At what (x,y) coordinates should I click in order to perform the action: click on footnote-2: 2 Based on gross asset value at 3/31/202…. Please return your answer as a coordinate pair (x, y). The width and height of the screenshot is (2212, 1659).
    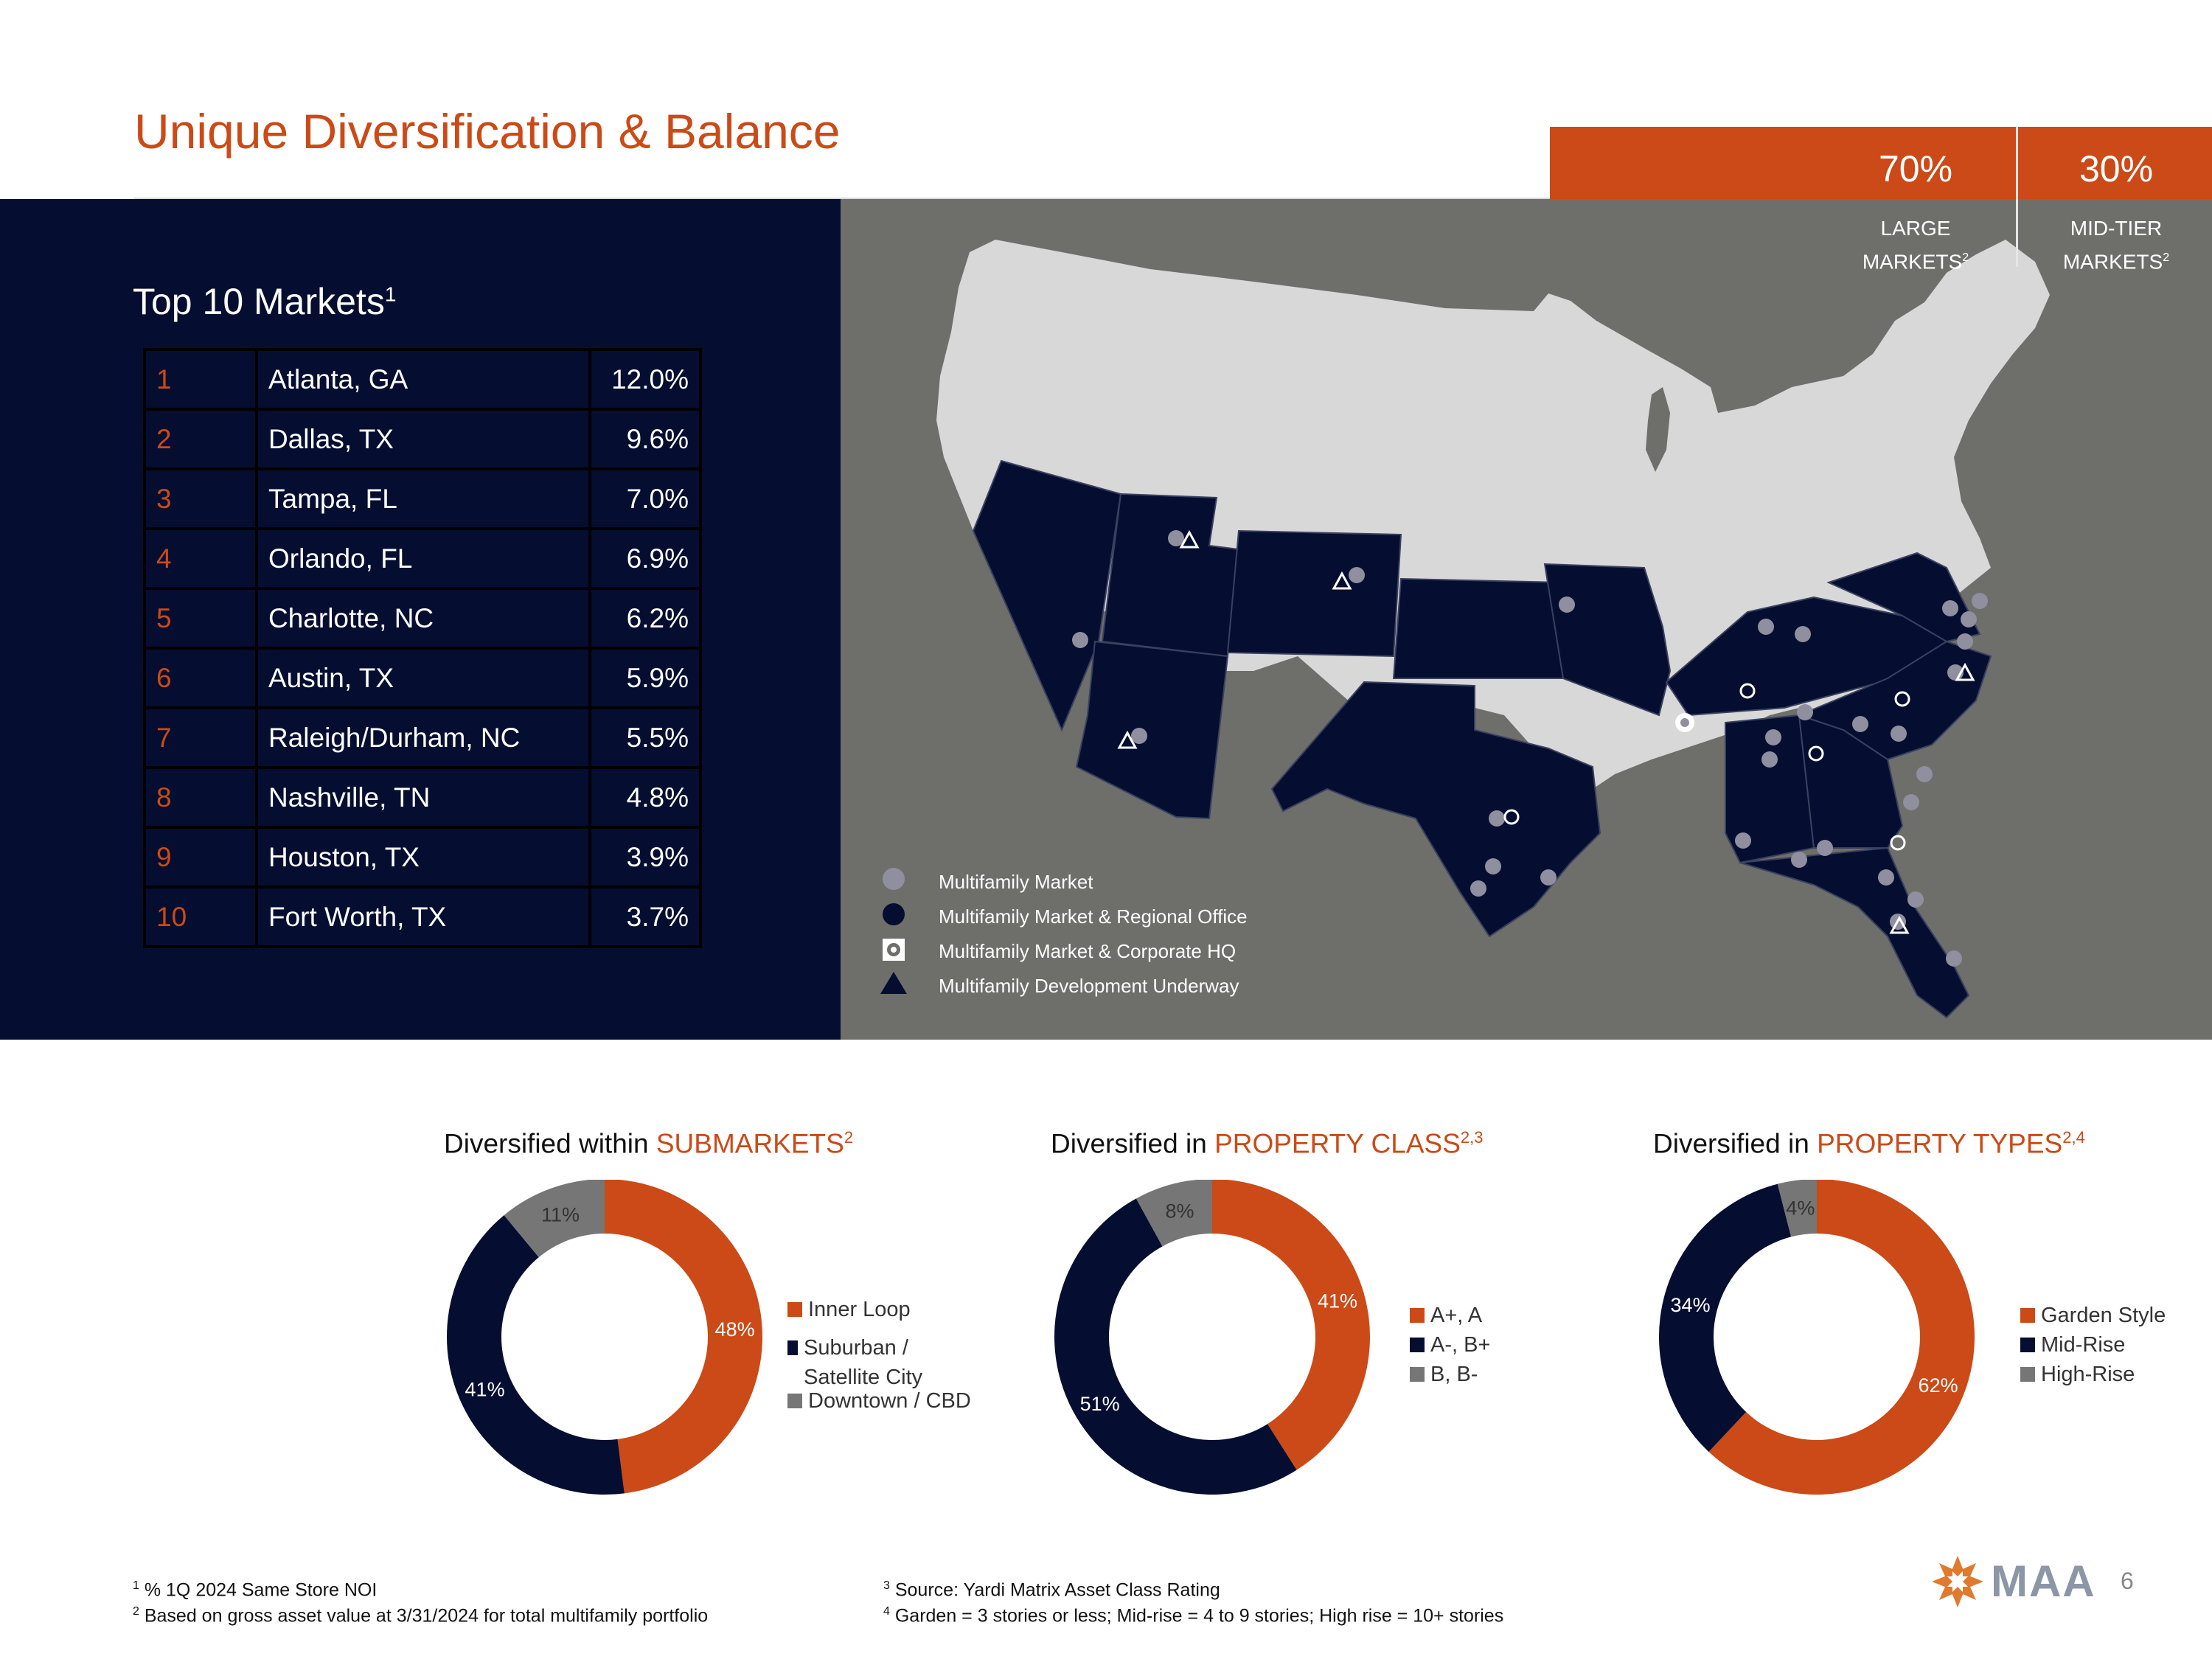
    Looking at the image, I should click on (421, 1616).